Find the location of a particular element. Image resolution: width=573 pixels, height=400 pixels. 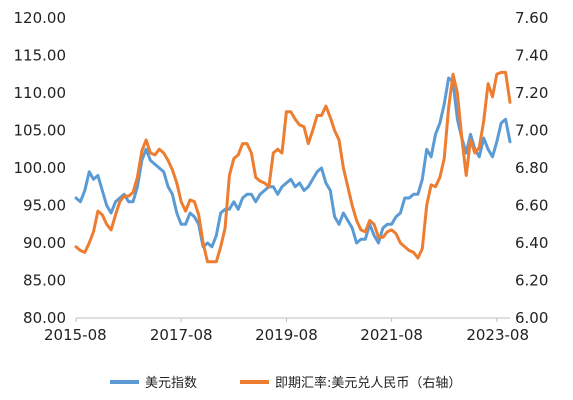

right-tick-label: 6.60 is located at coordinates (531, 206).